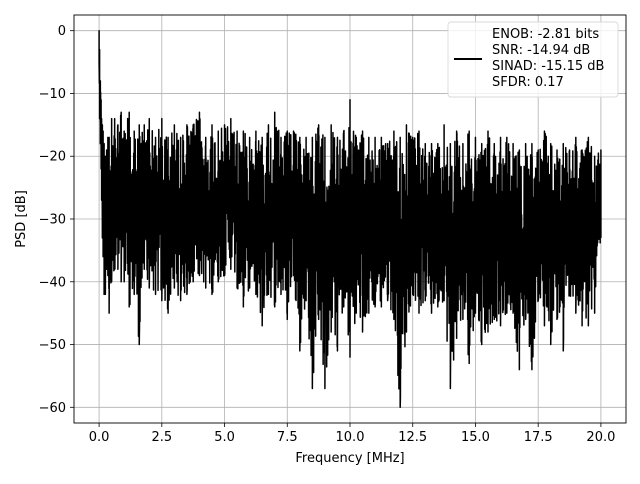 Image resolution: width=640 pixels, height=484 pixels. What do you see at coordinates (548, 66) in the screenshot?
I see `legend-sinad: SINAD: -15.15 dB` at bounding box center [548, 66].